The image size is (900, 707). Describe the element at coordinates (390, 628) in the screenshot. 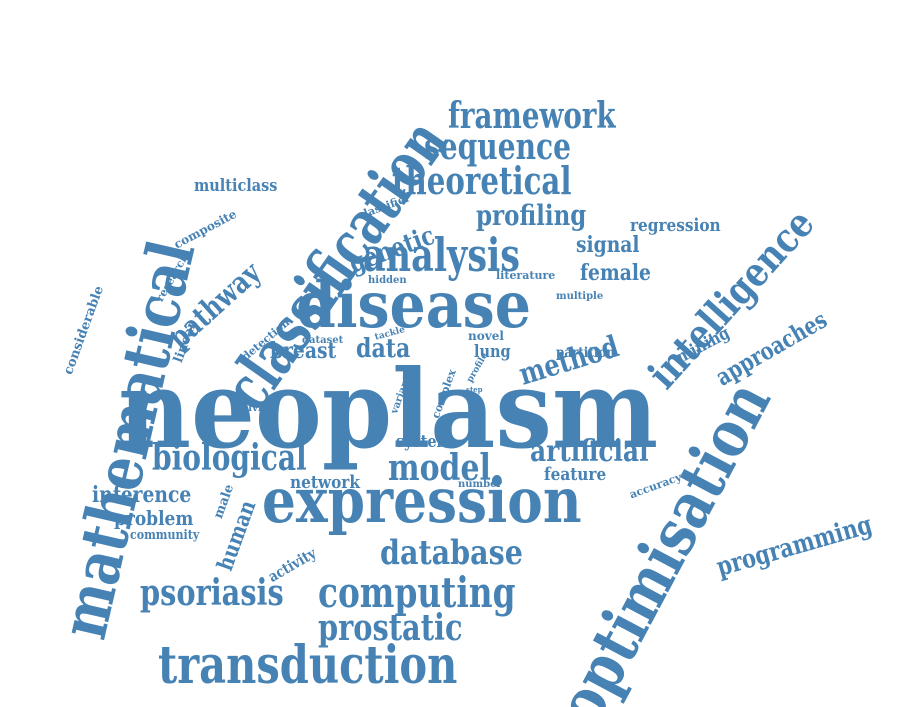

I see `word-prostatic: prostatic` at that location.